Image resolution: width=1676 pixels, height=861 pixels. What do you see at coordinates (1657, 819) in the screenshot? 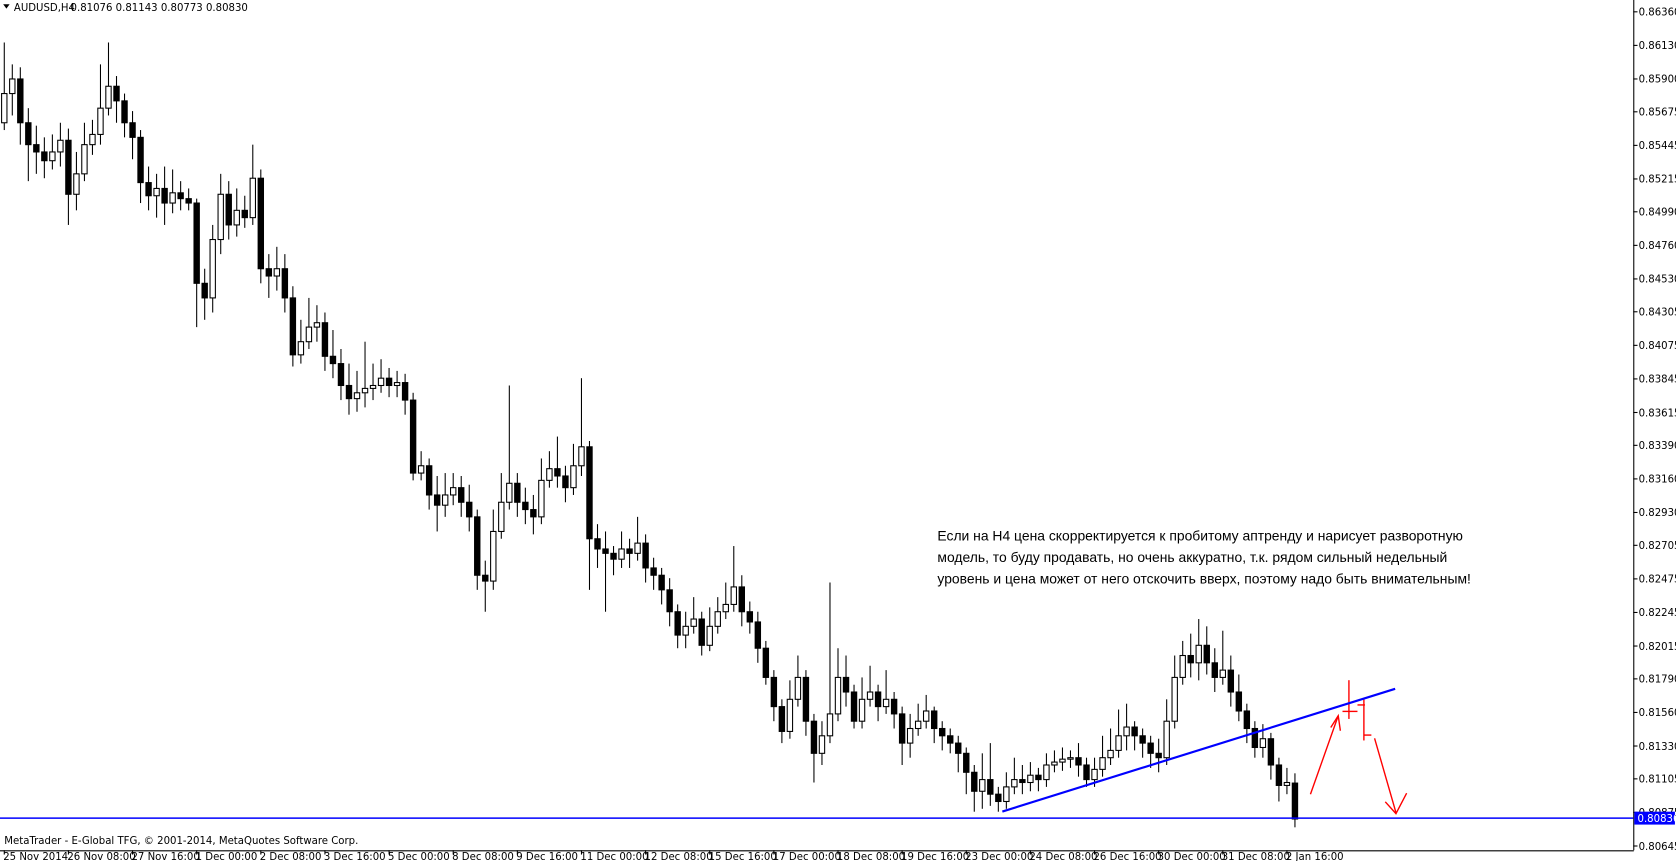
I see `price-label: 0.80836` at bounding box center [1657, 819].